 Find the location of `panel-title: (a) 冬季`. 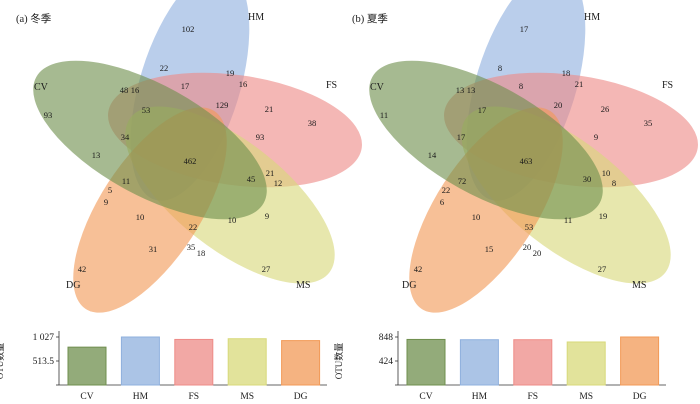

panel-title: (a) 冬季 is located at coordinates (34, 18).